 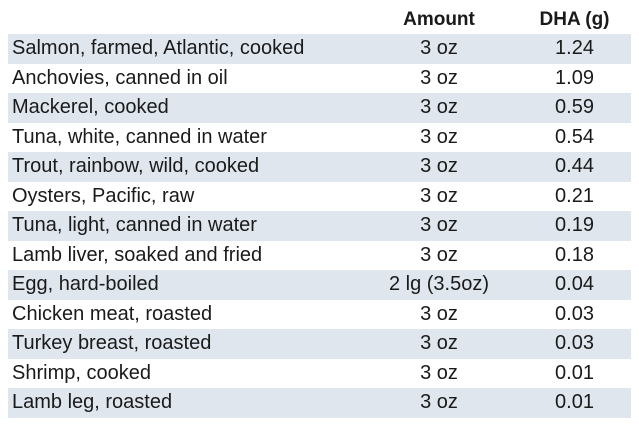 I want to click on header-food, so click(x=184, y=20).